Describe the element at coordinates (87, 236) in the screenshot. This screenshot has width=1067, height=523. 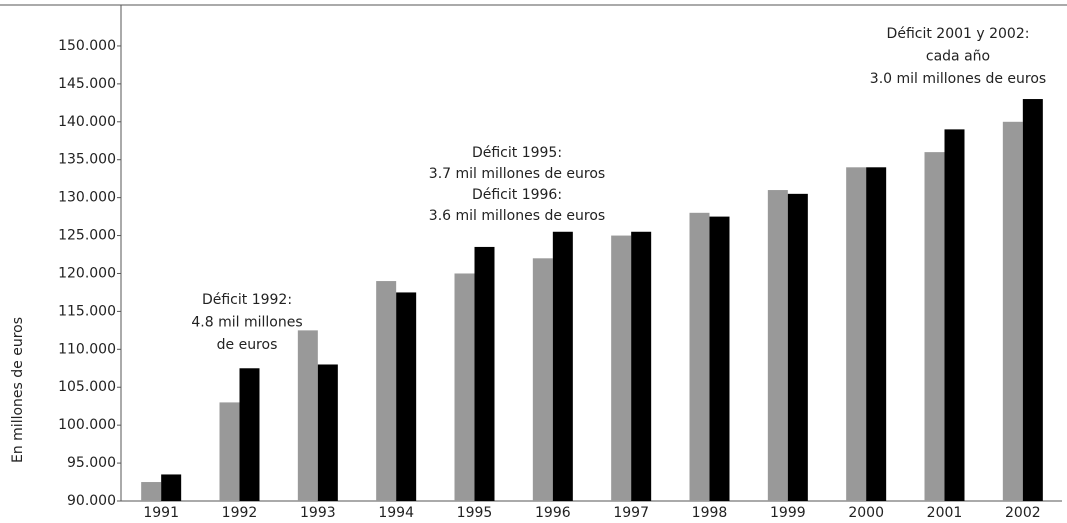
I see `y-tick-label: 125.000` at that location.